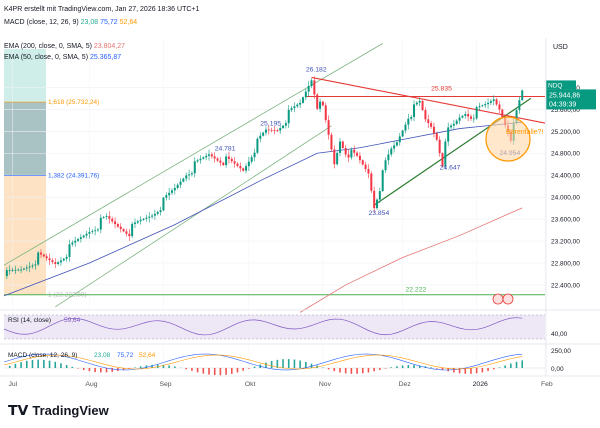 This screenshot has height=428, width=600. Describe the element at coordinates (109, 22) in the screenshot. I see `macd-header-value-2: 75,72` at that location.